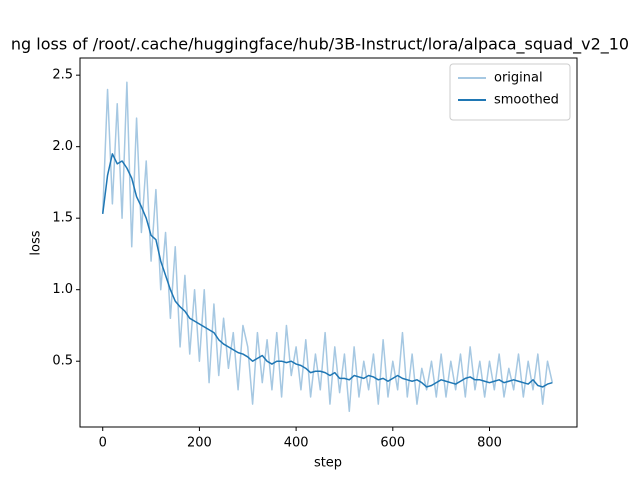 This screenshot has height=480, width=640. Describe the element at coordinates (103, 443) in the screenshot. I see `x-tick-label: 0` at that location.